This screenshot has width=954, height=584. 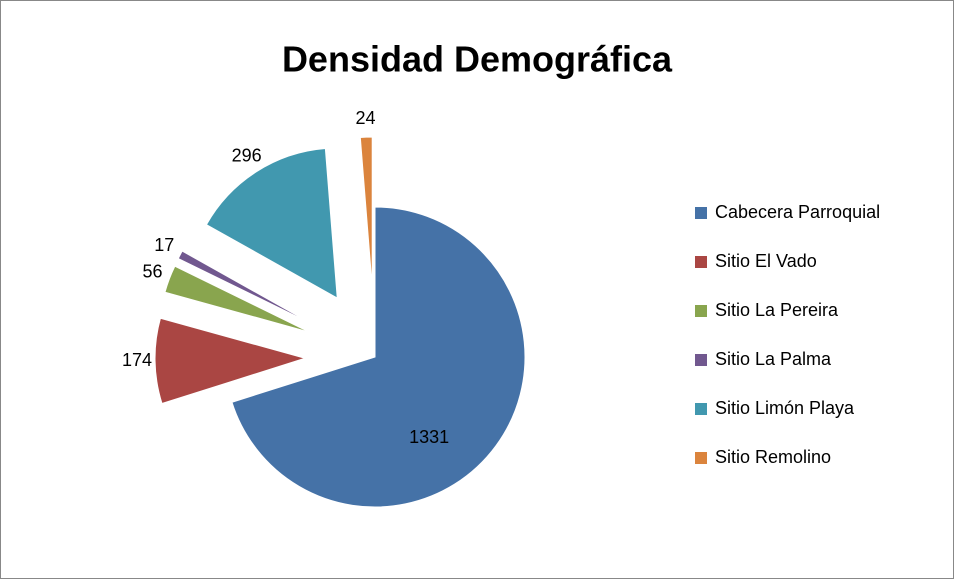 What do you see at coordinates (429, 437) in the screenshot?
I see `data-label: 1331` at bounding box center [429, 437].